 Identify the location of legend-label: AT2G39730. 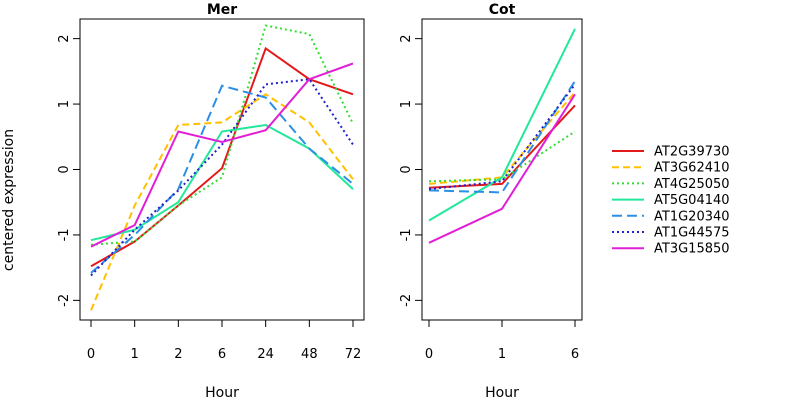
(692, 152).